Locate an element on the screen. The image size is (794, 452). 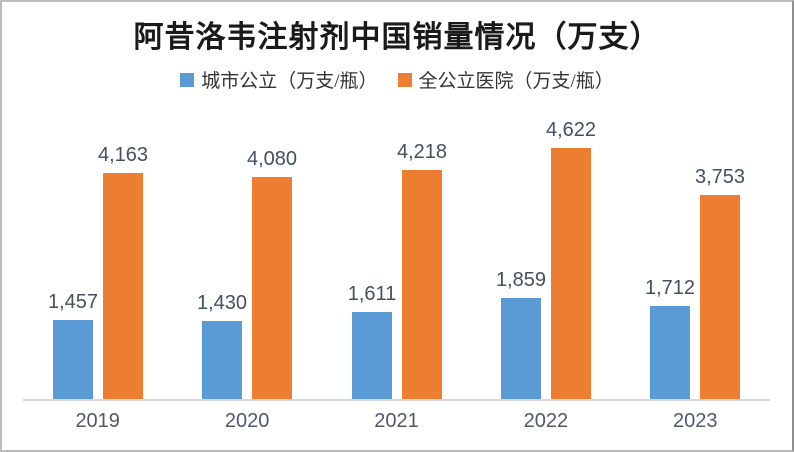
bar-series0-2019 is located at coordinates (73, 359).